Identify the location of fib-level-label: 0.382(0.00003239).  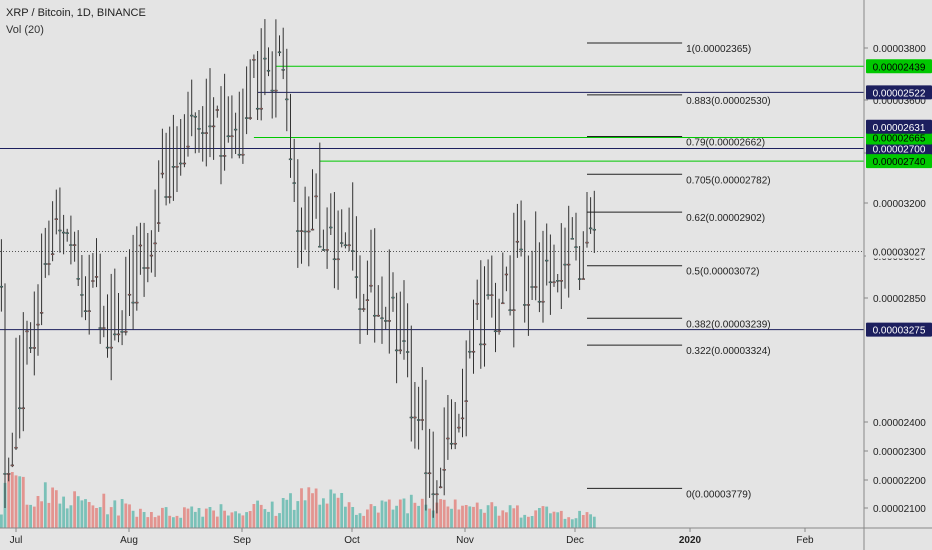
(728, 324).